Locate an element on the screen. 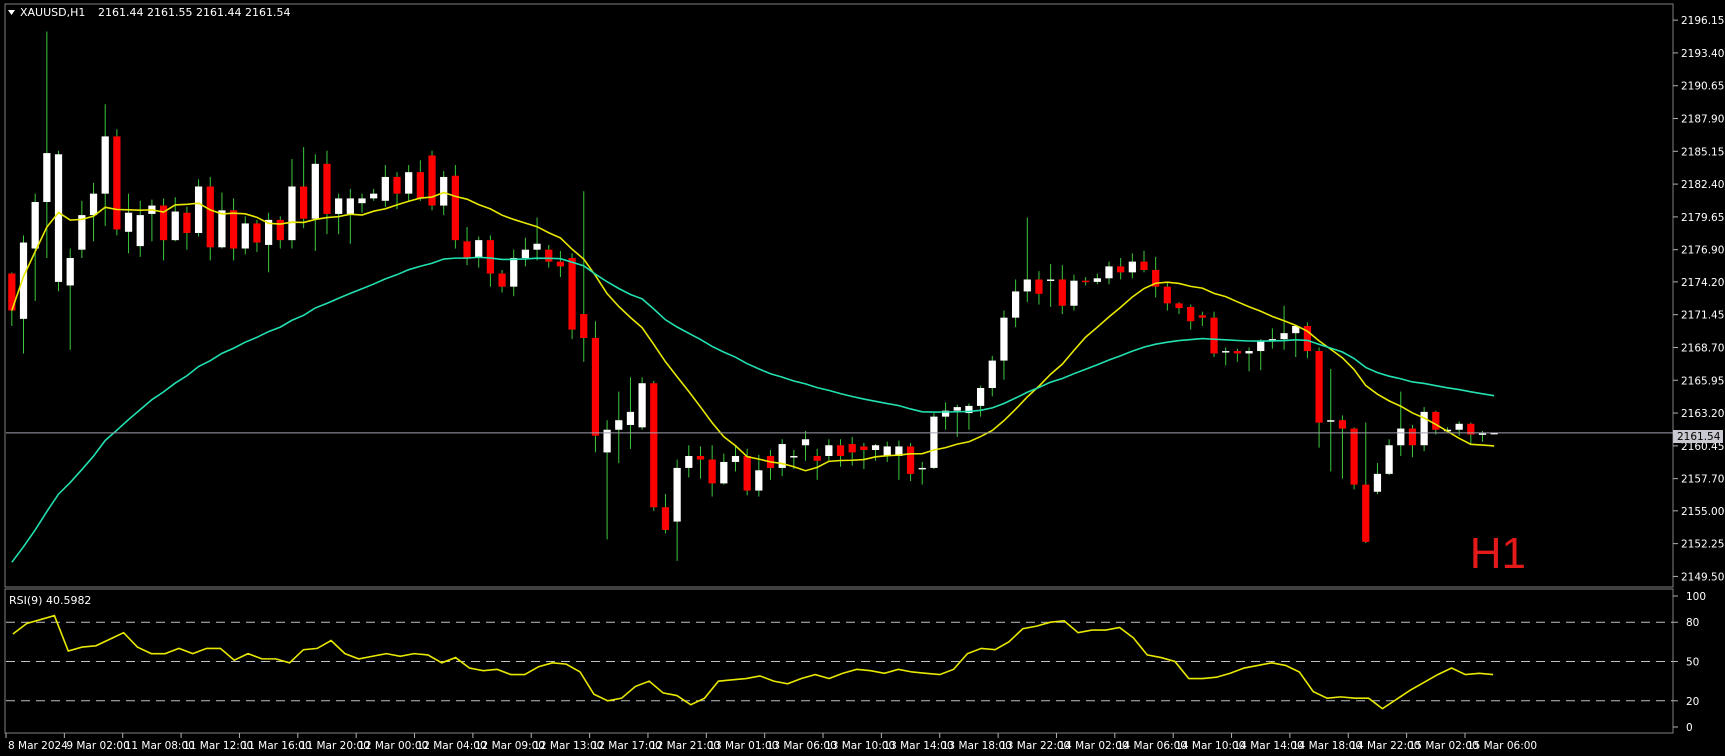 Image resolution: width=1725 pixels, height=756 pixels. rsi-label: RSI(9) 40.5982 is located at coordinates (50, 600).